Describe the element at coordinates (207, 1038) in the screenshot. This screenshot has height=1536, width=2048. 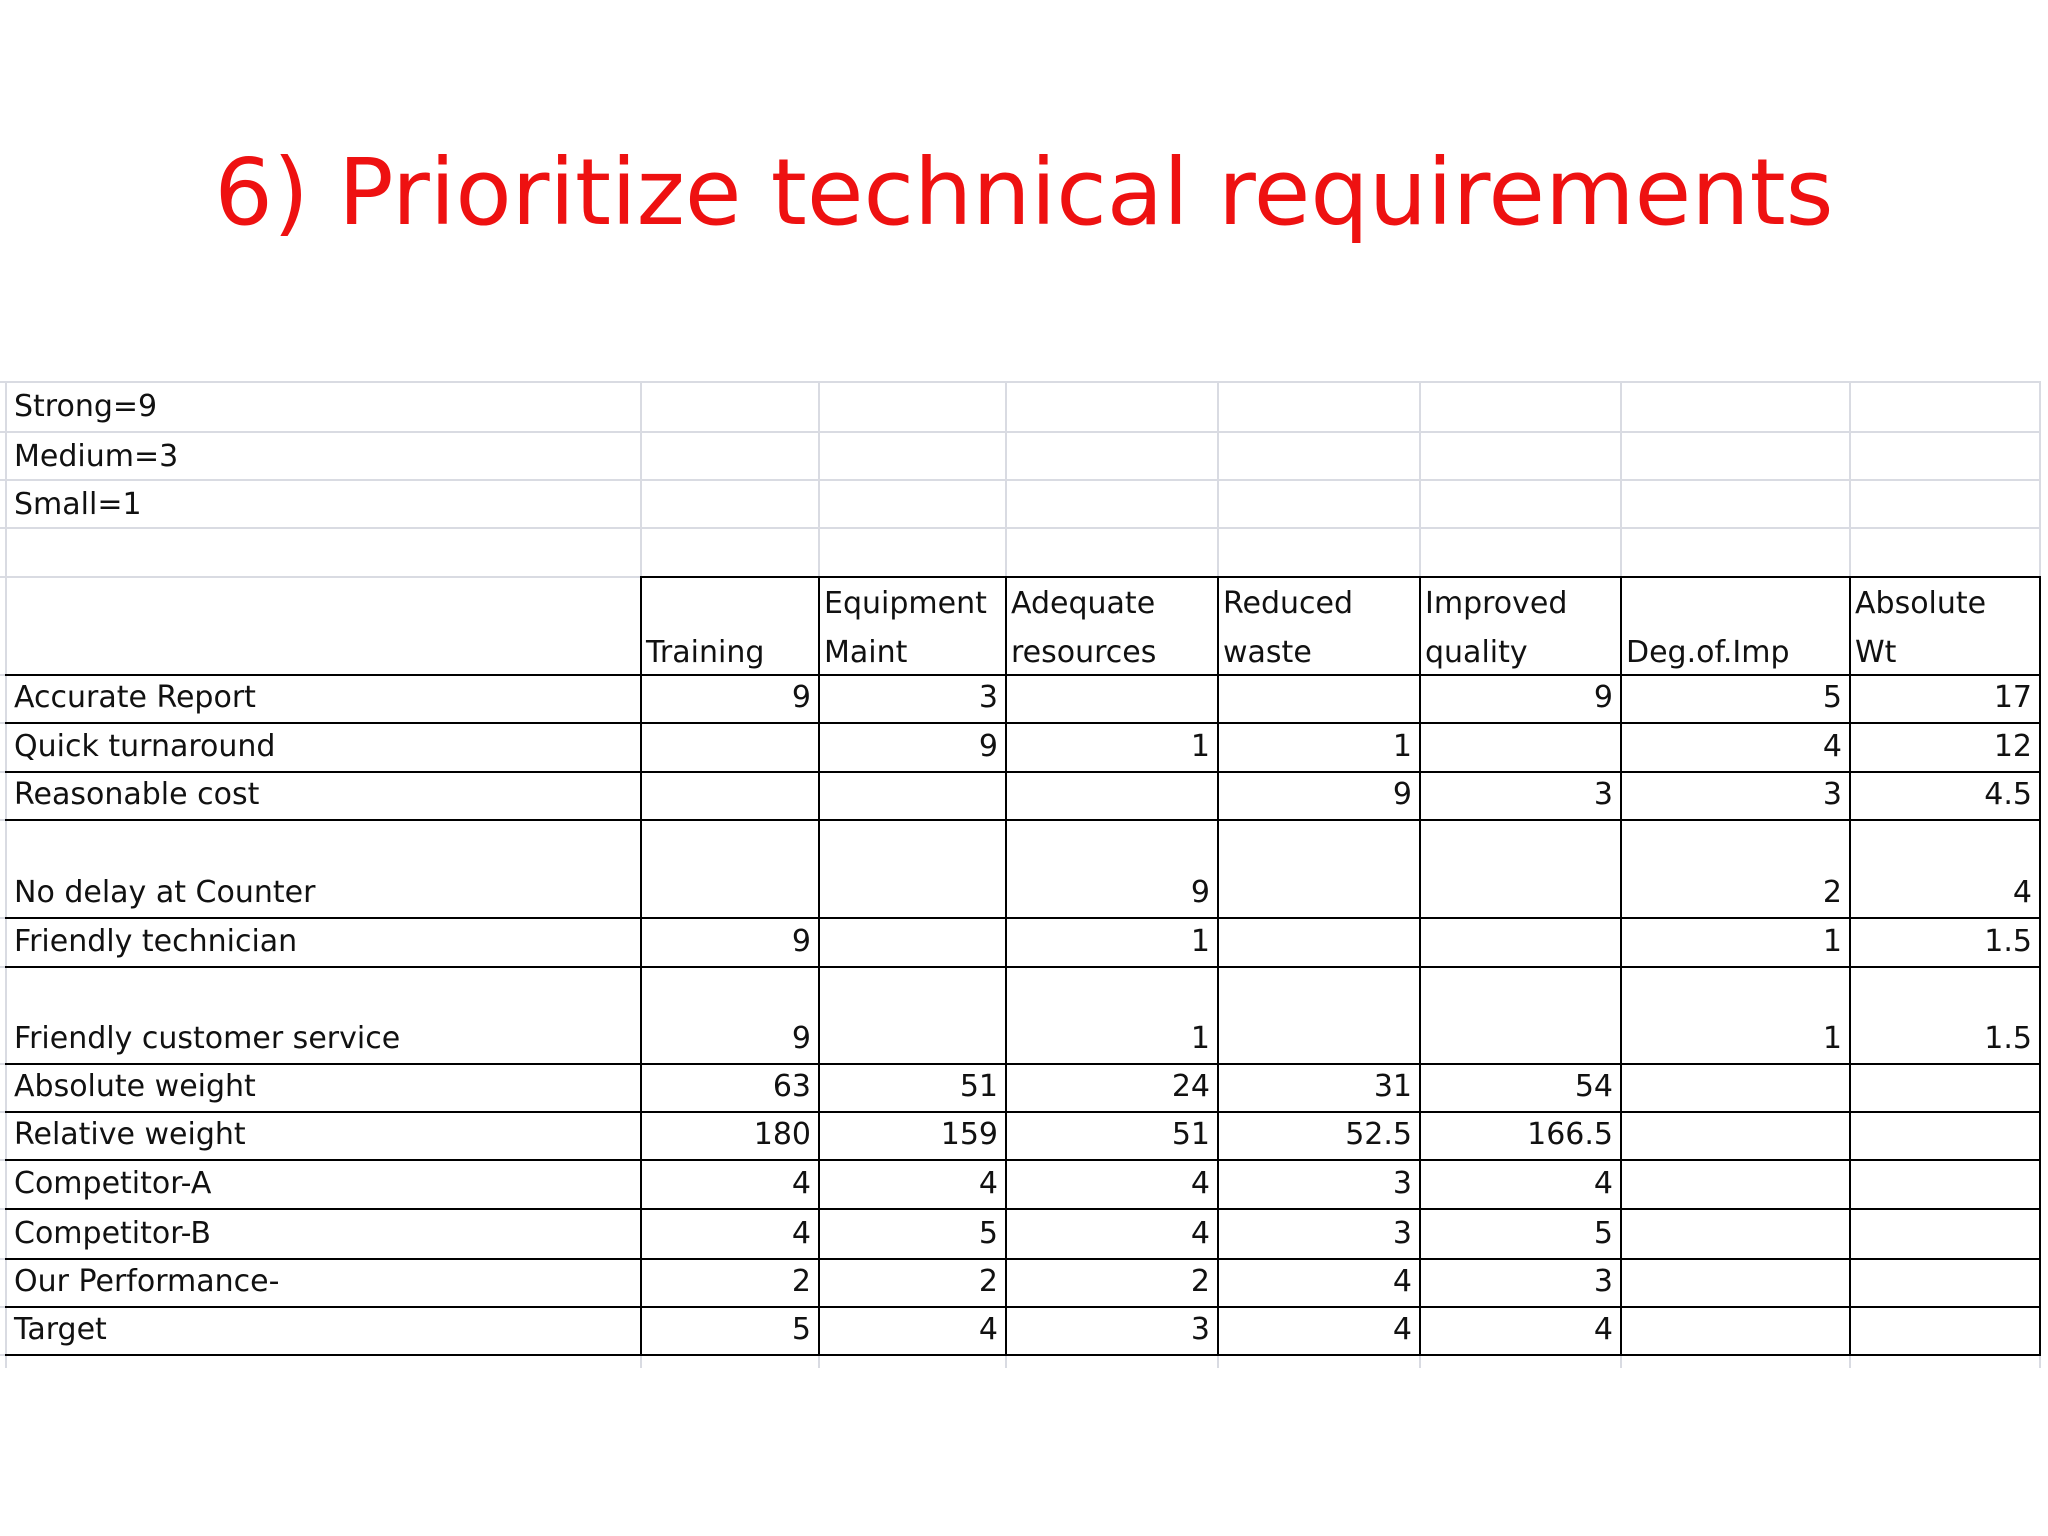
I see `row-label: Friendly customer service` at that location.